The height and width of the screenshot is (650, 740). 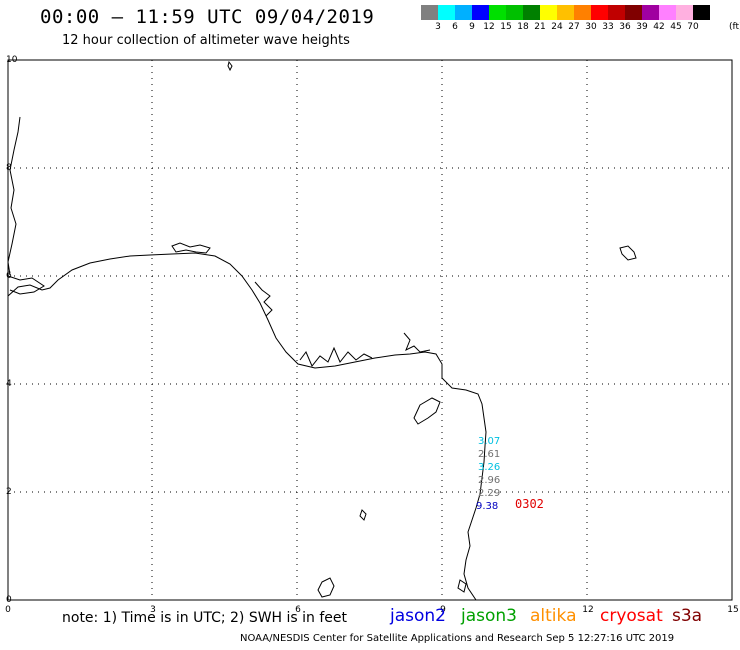 What do you see at coordinates (9, 168) in the screenshot?
I see `y-tick-label: 8` at bounding box center [9, 168].